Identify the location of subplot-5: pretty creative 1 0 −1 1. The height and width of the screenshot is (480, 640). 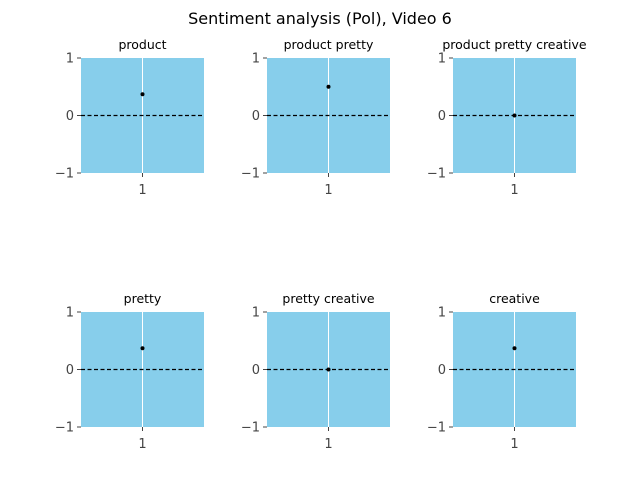
(315, 371).